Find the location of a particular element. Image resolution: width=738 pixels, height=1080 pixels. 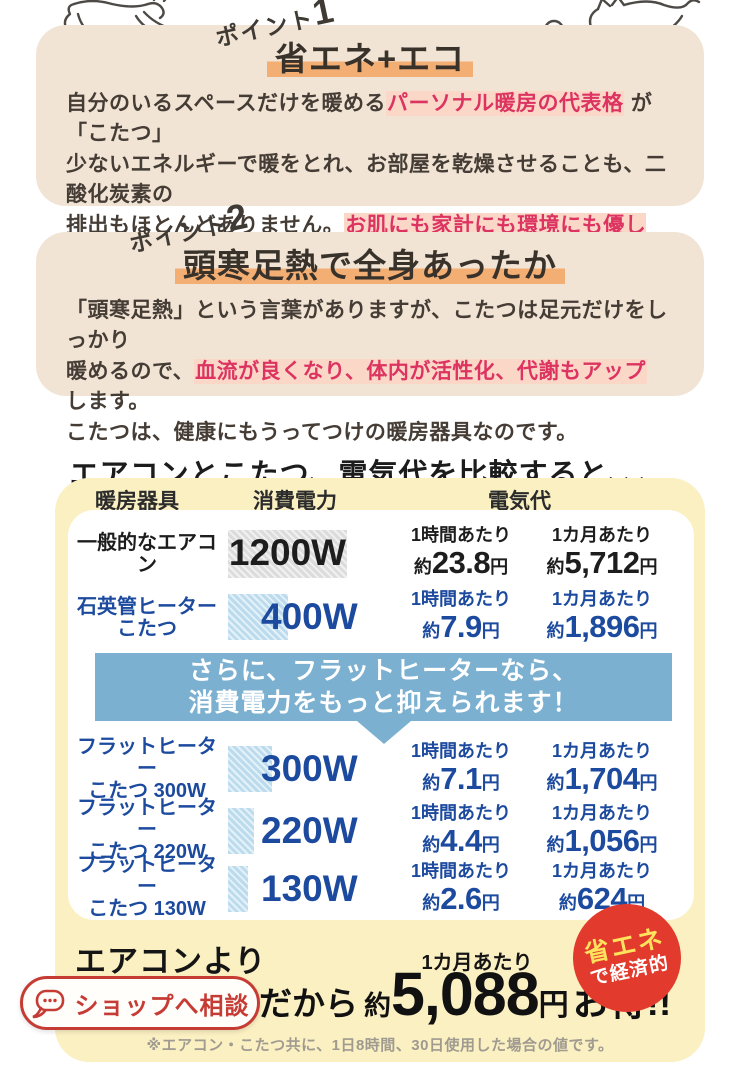

appliance-name: フラットヒーター こたつ 300W is located at coordinates (147, 769).